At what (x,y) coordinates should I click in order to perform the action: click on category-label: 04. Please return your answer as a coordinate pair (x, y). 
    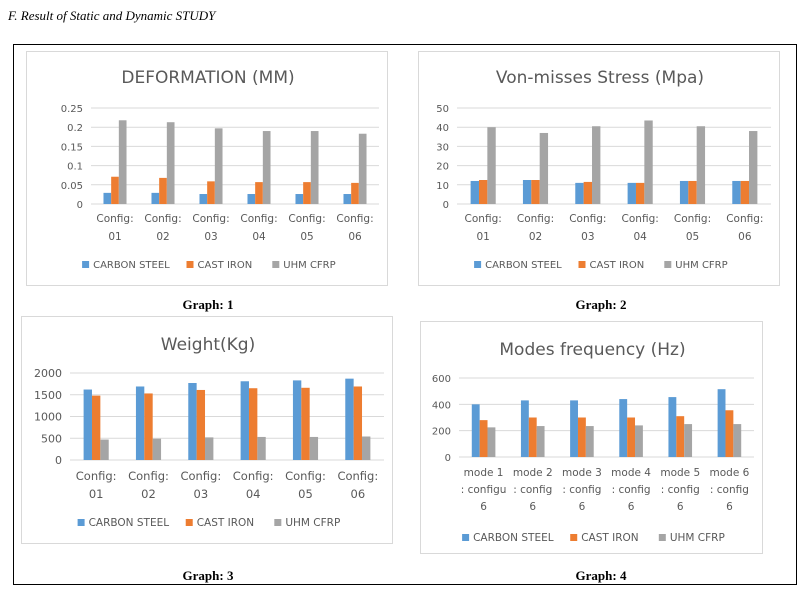
    Looking at the image, I should click on (640, 237).